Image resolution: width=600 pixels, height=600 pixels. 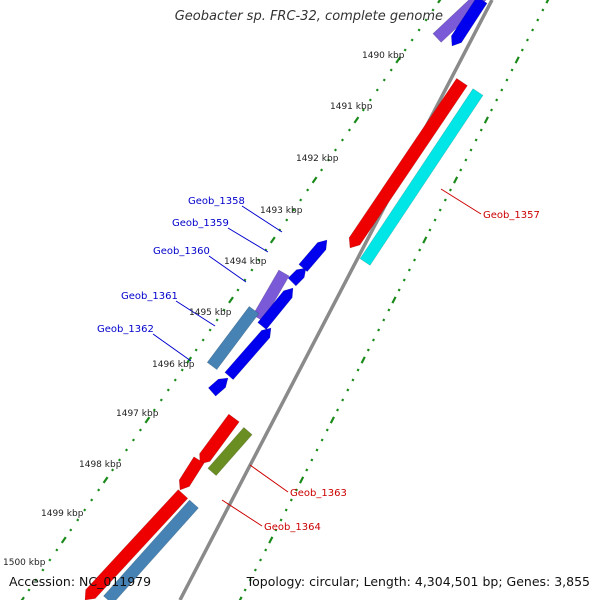 I want to click on scale-label: 1500 kbp, so click(x=24, y=563).